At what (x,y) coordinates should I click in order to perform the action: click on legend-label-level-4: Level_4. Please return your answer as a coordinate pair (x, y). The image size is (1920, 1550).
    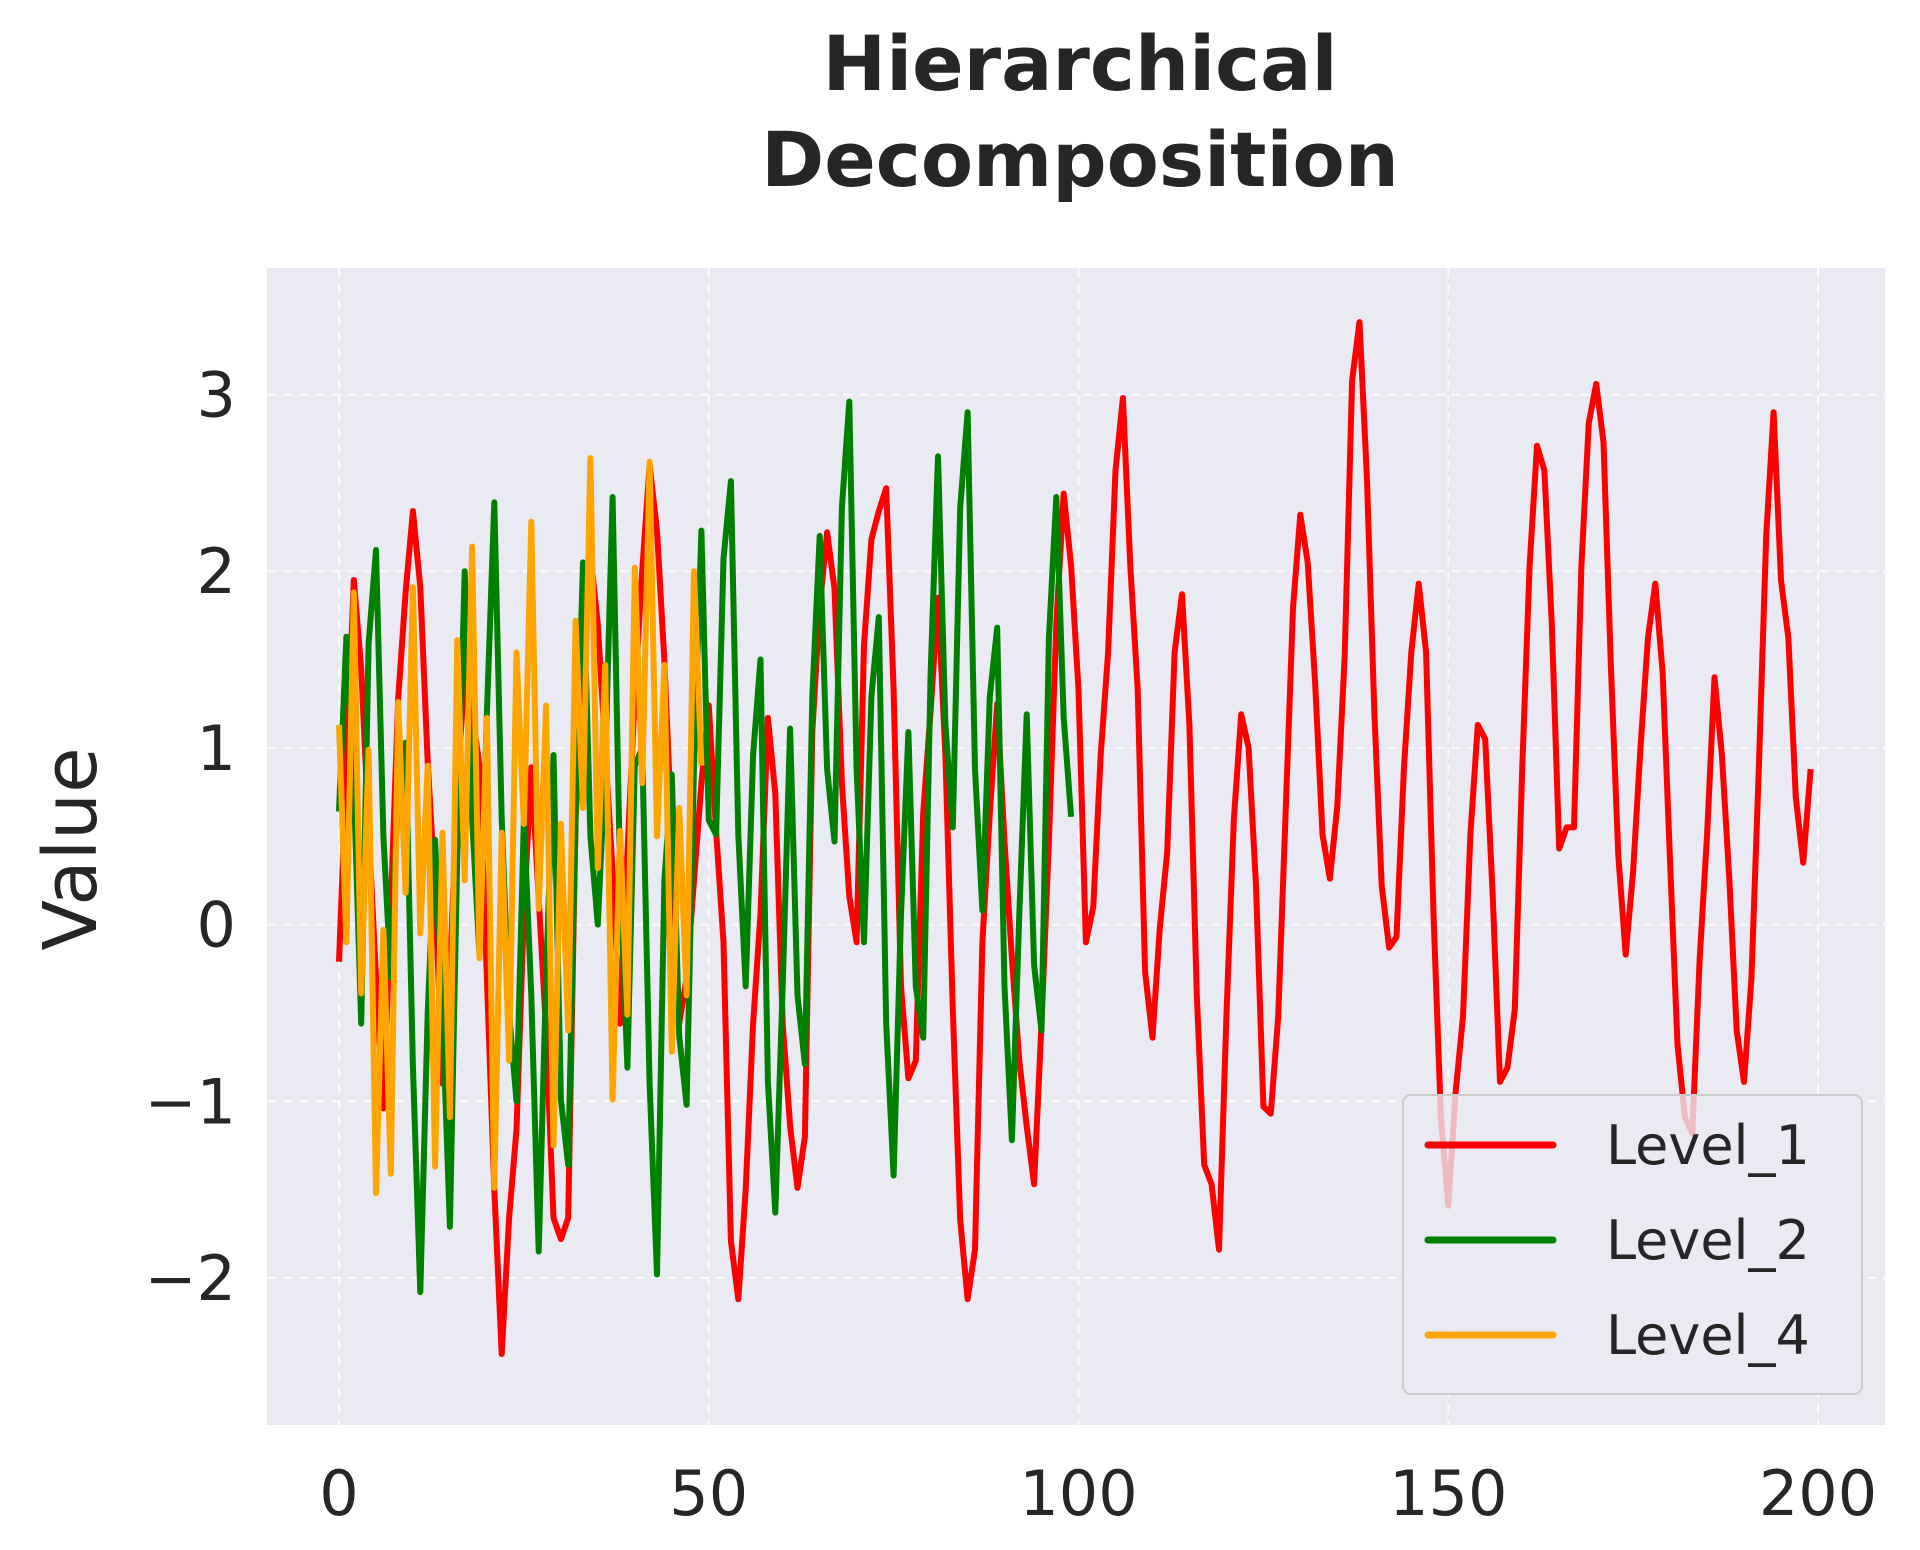
    Looking at the image, I should click on (1708, 1335).